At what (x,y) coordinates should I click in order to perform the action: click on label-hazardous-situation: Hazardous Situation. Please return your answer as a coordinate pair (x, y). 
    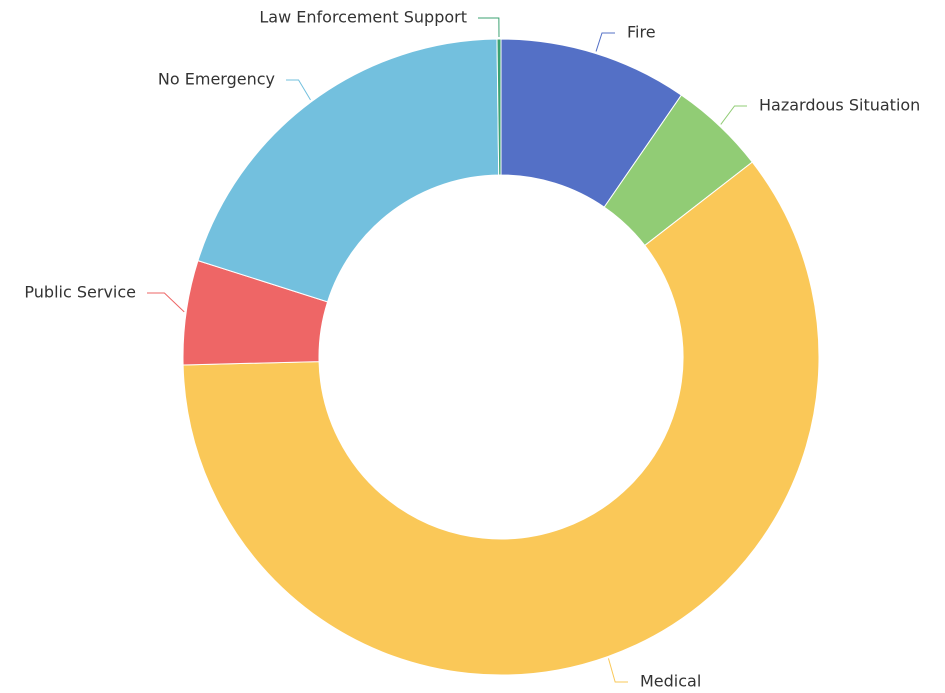
    Looking at the image, I should click on (839, 105).